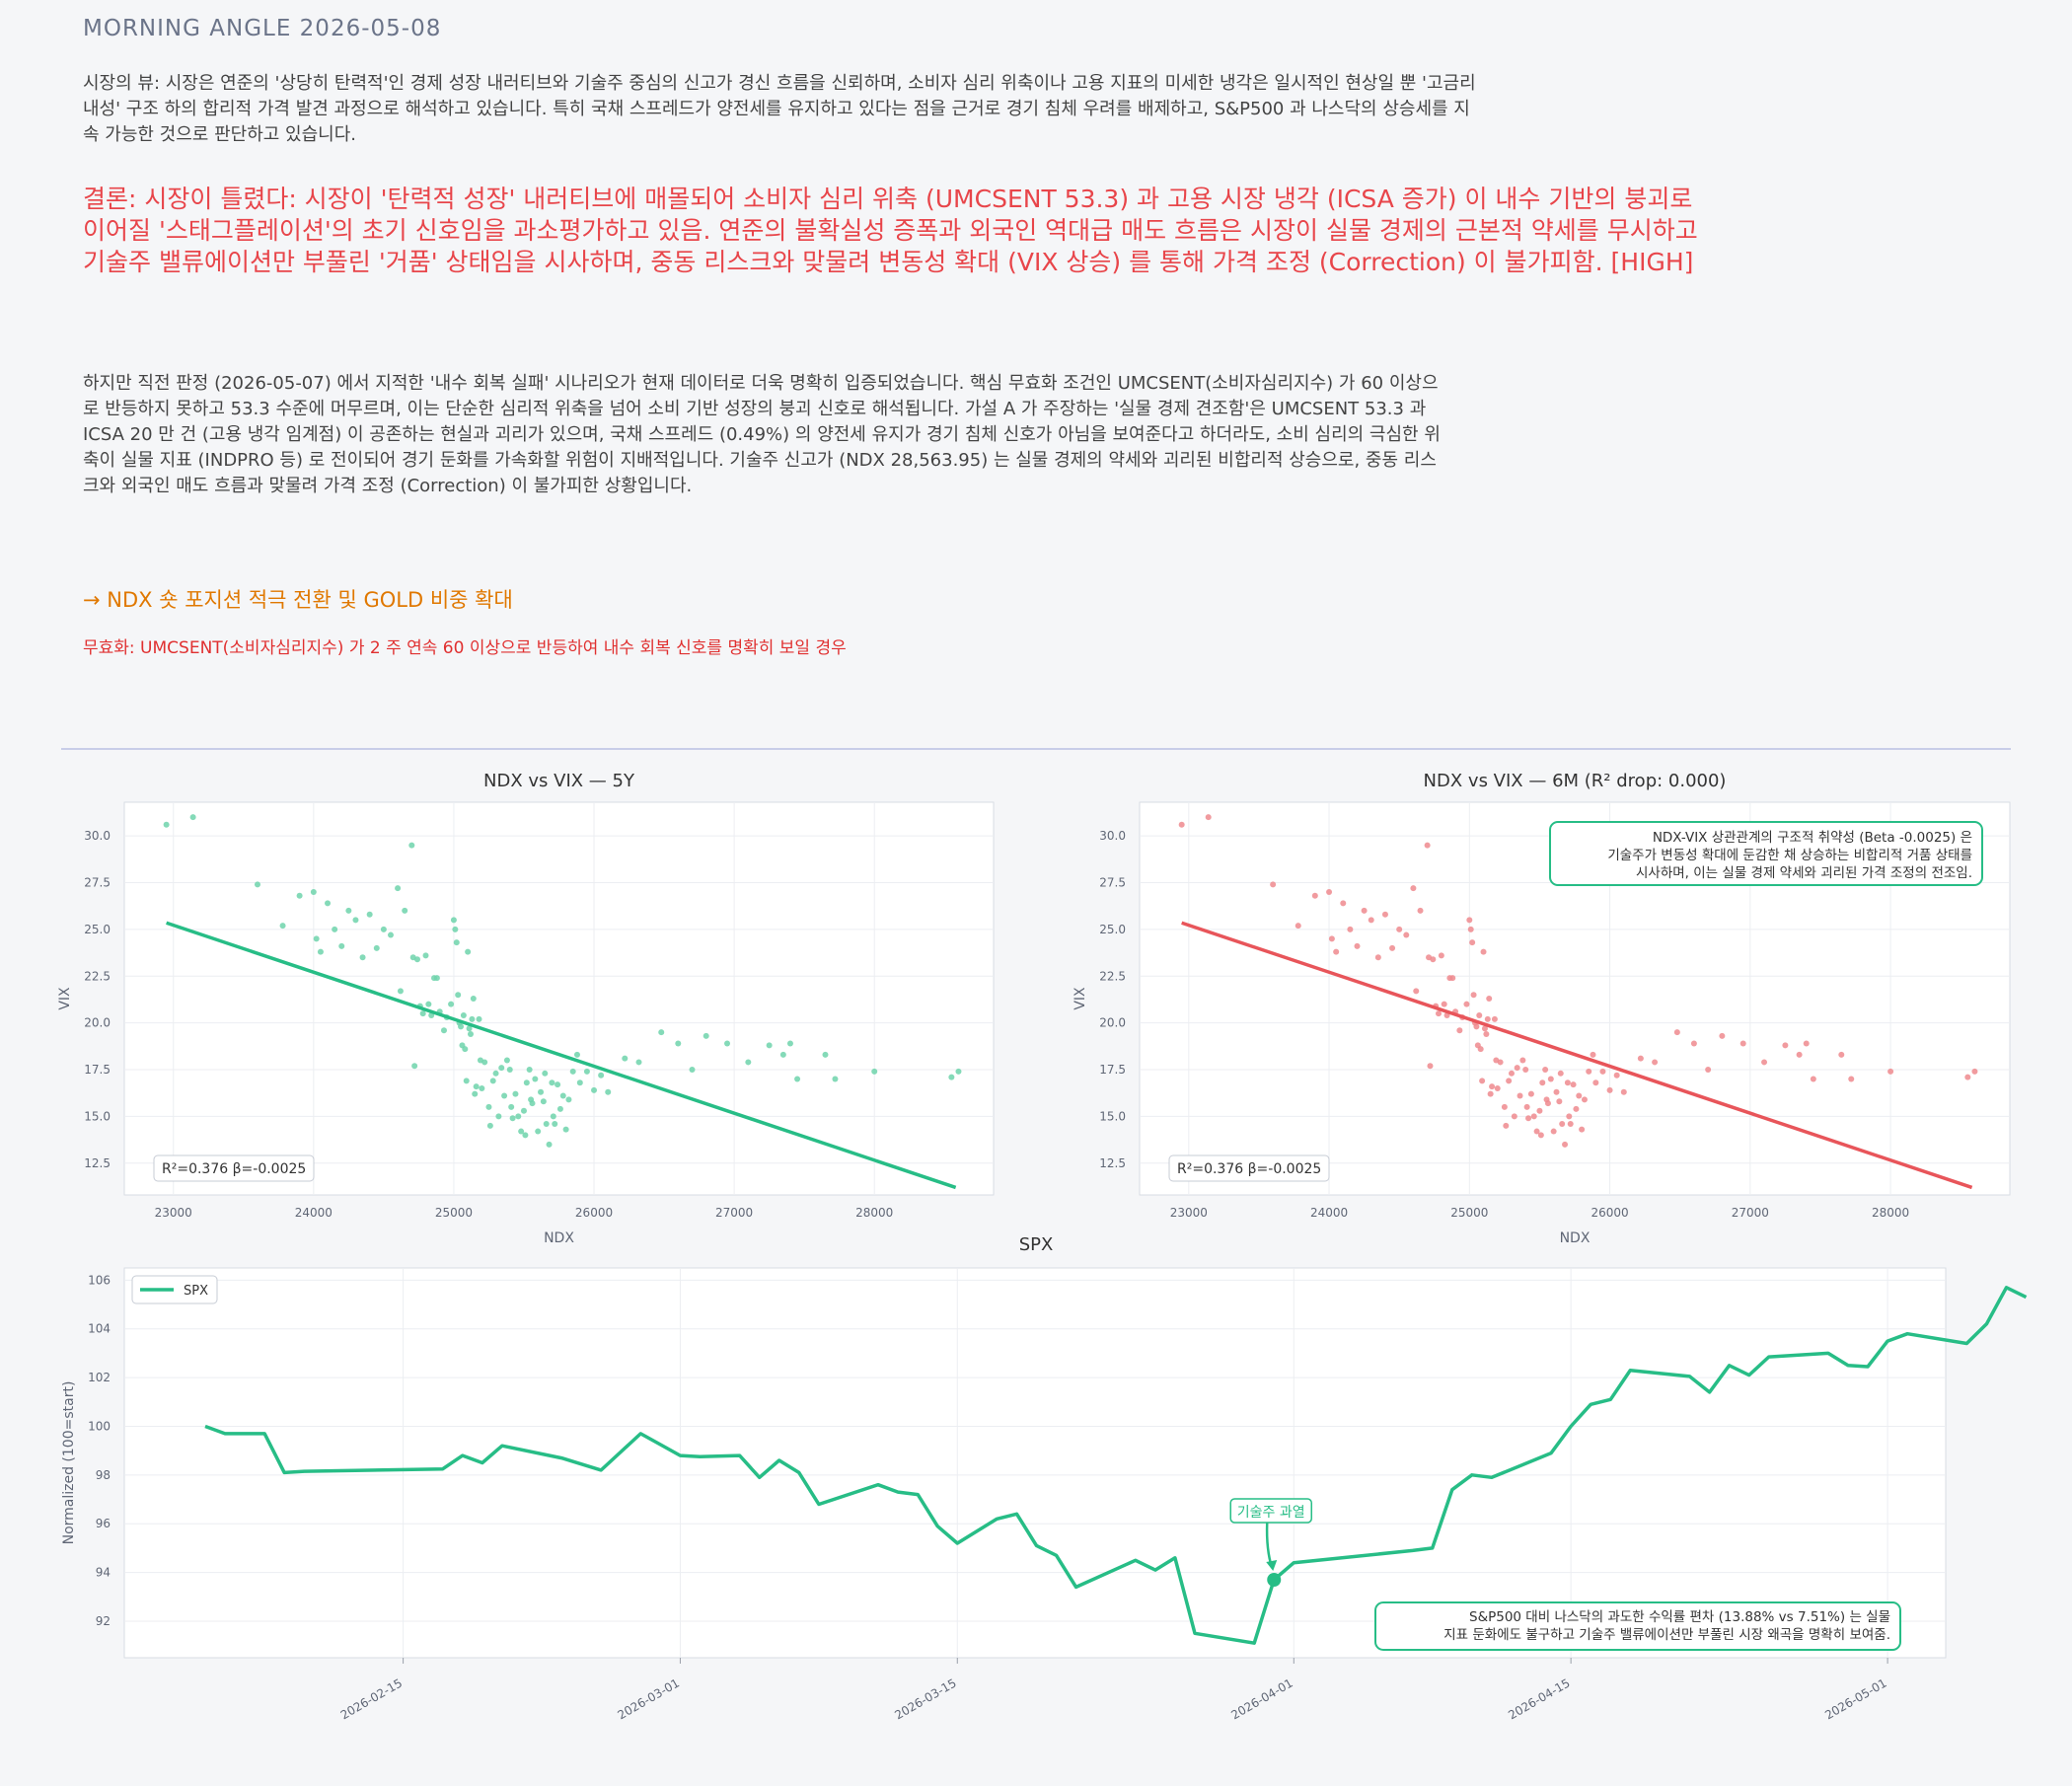  What do you see at coordinates (1577, 1055) in the screenshot?
I see `ndx-vix-6m-fit-line` at bounding box center [1577, 1055].